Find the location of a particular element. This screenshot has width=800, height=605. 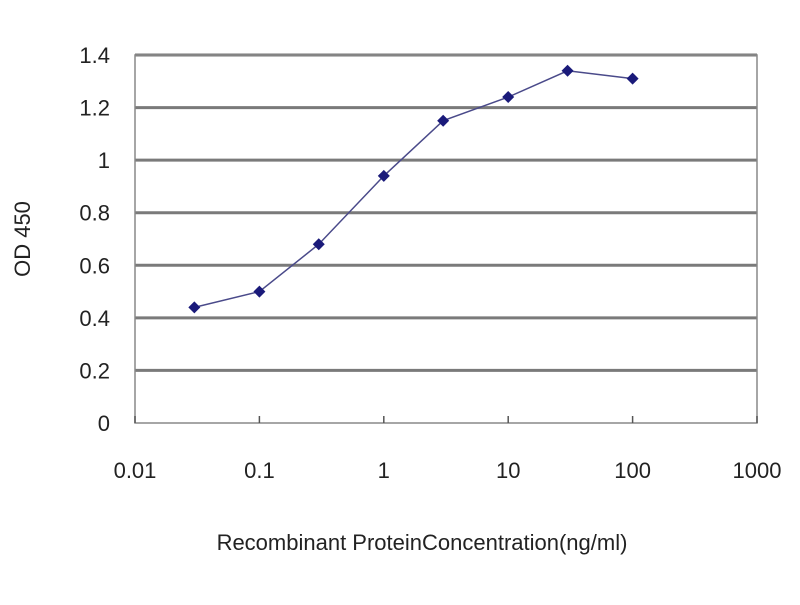

y-tick-label: 0.2 is located at coordinates (94, 370).